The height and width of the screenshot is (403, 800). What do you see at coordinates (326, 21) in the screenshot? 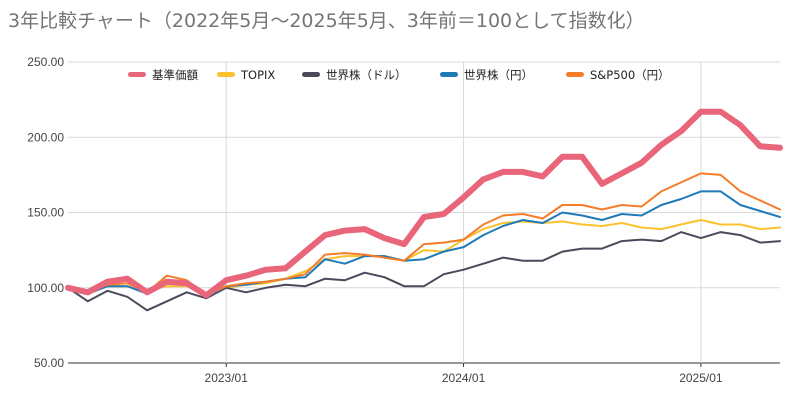
I see `chart-title: 3年比較チャート（2022年5月〜2025年5月、3年前＝100として指数化）` at bounding box center [326, 21].